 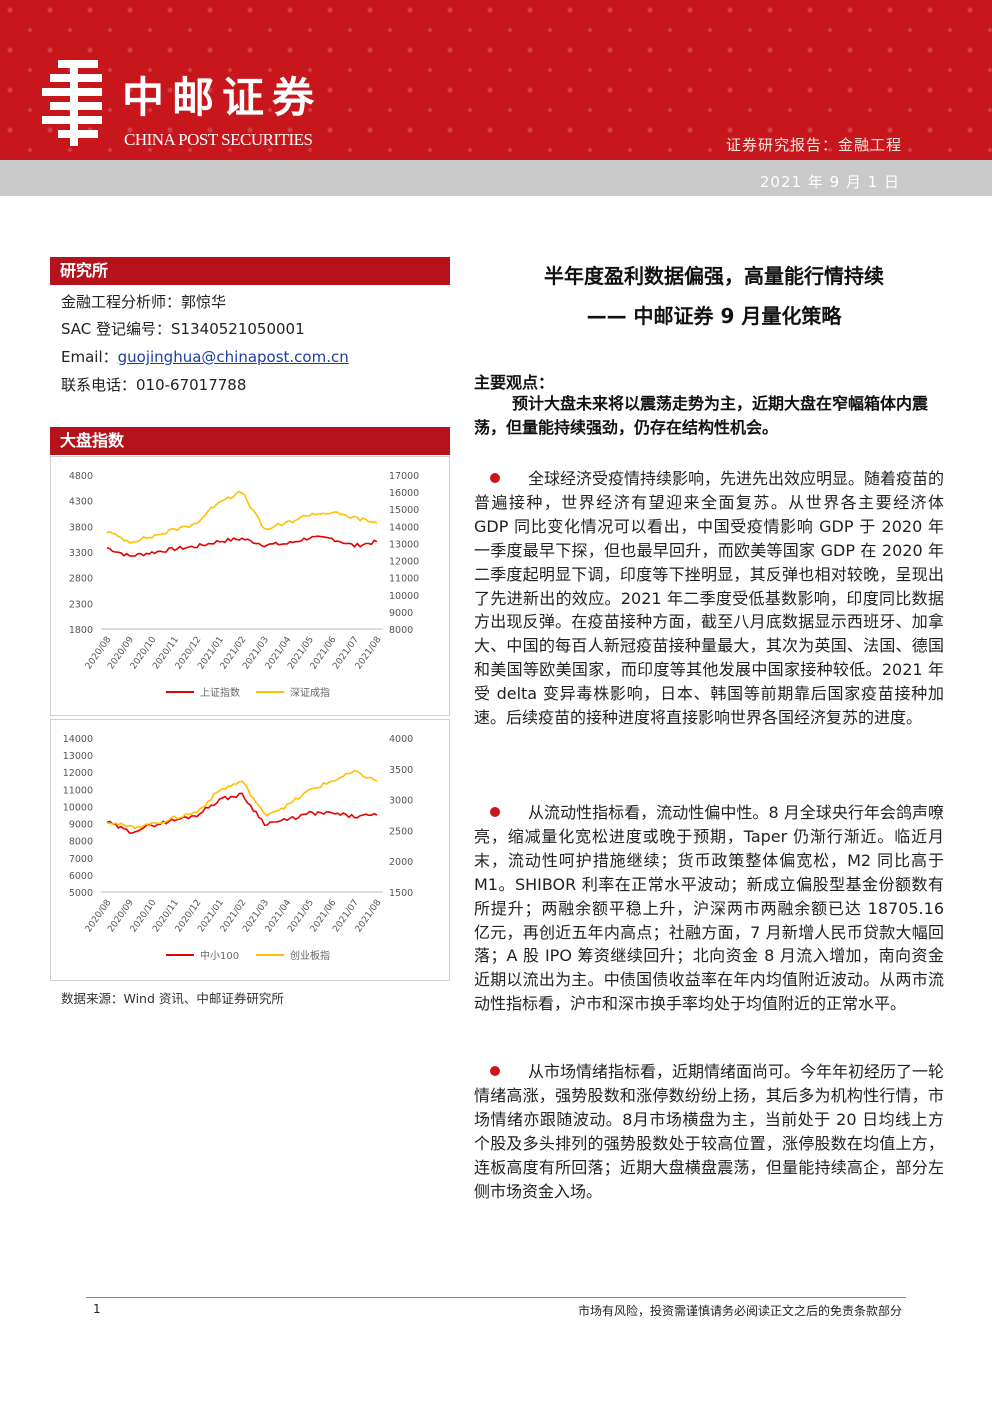 I want to click on banner-pattern, so click(x=496, y=80).